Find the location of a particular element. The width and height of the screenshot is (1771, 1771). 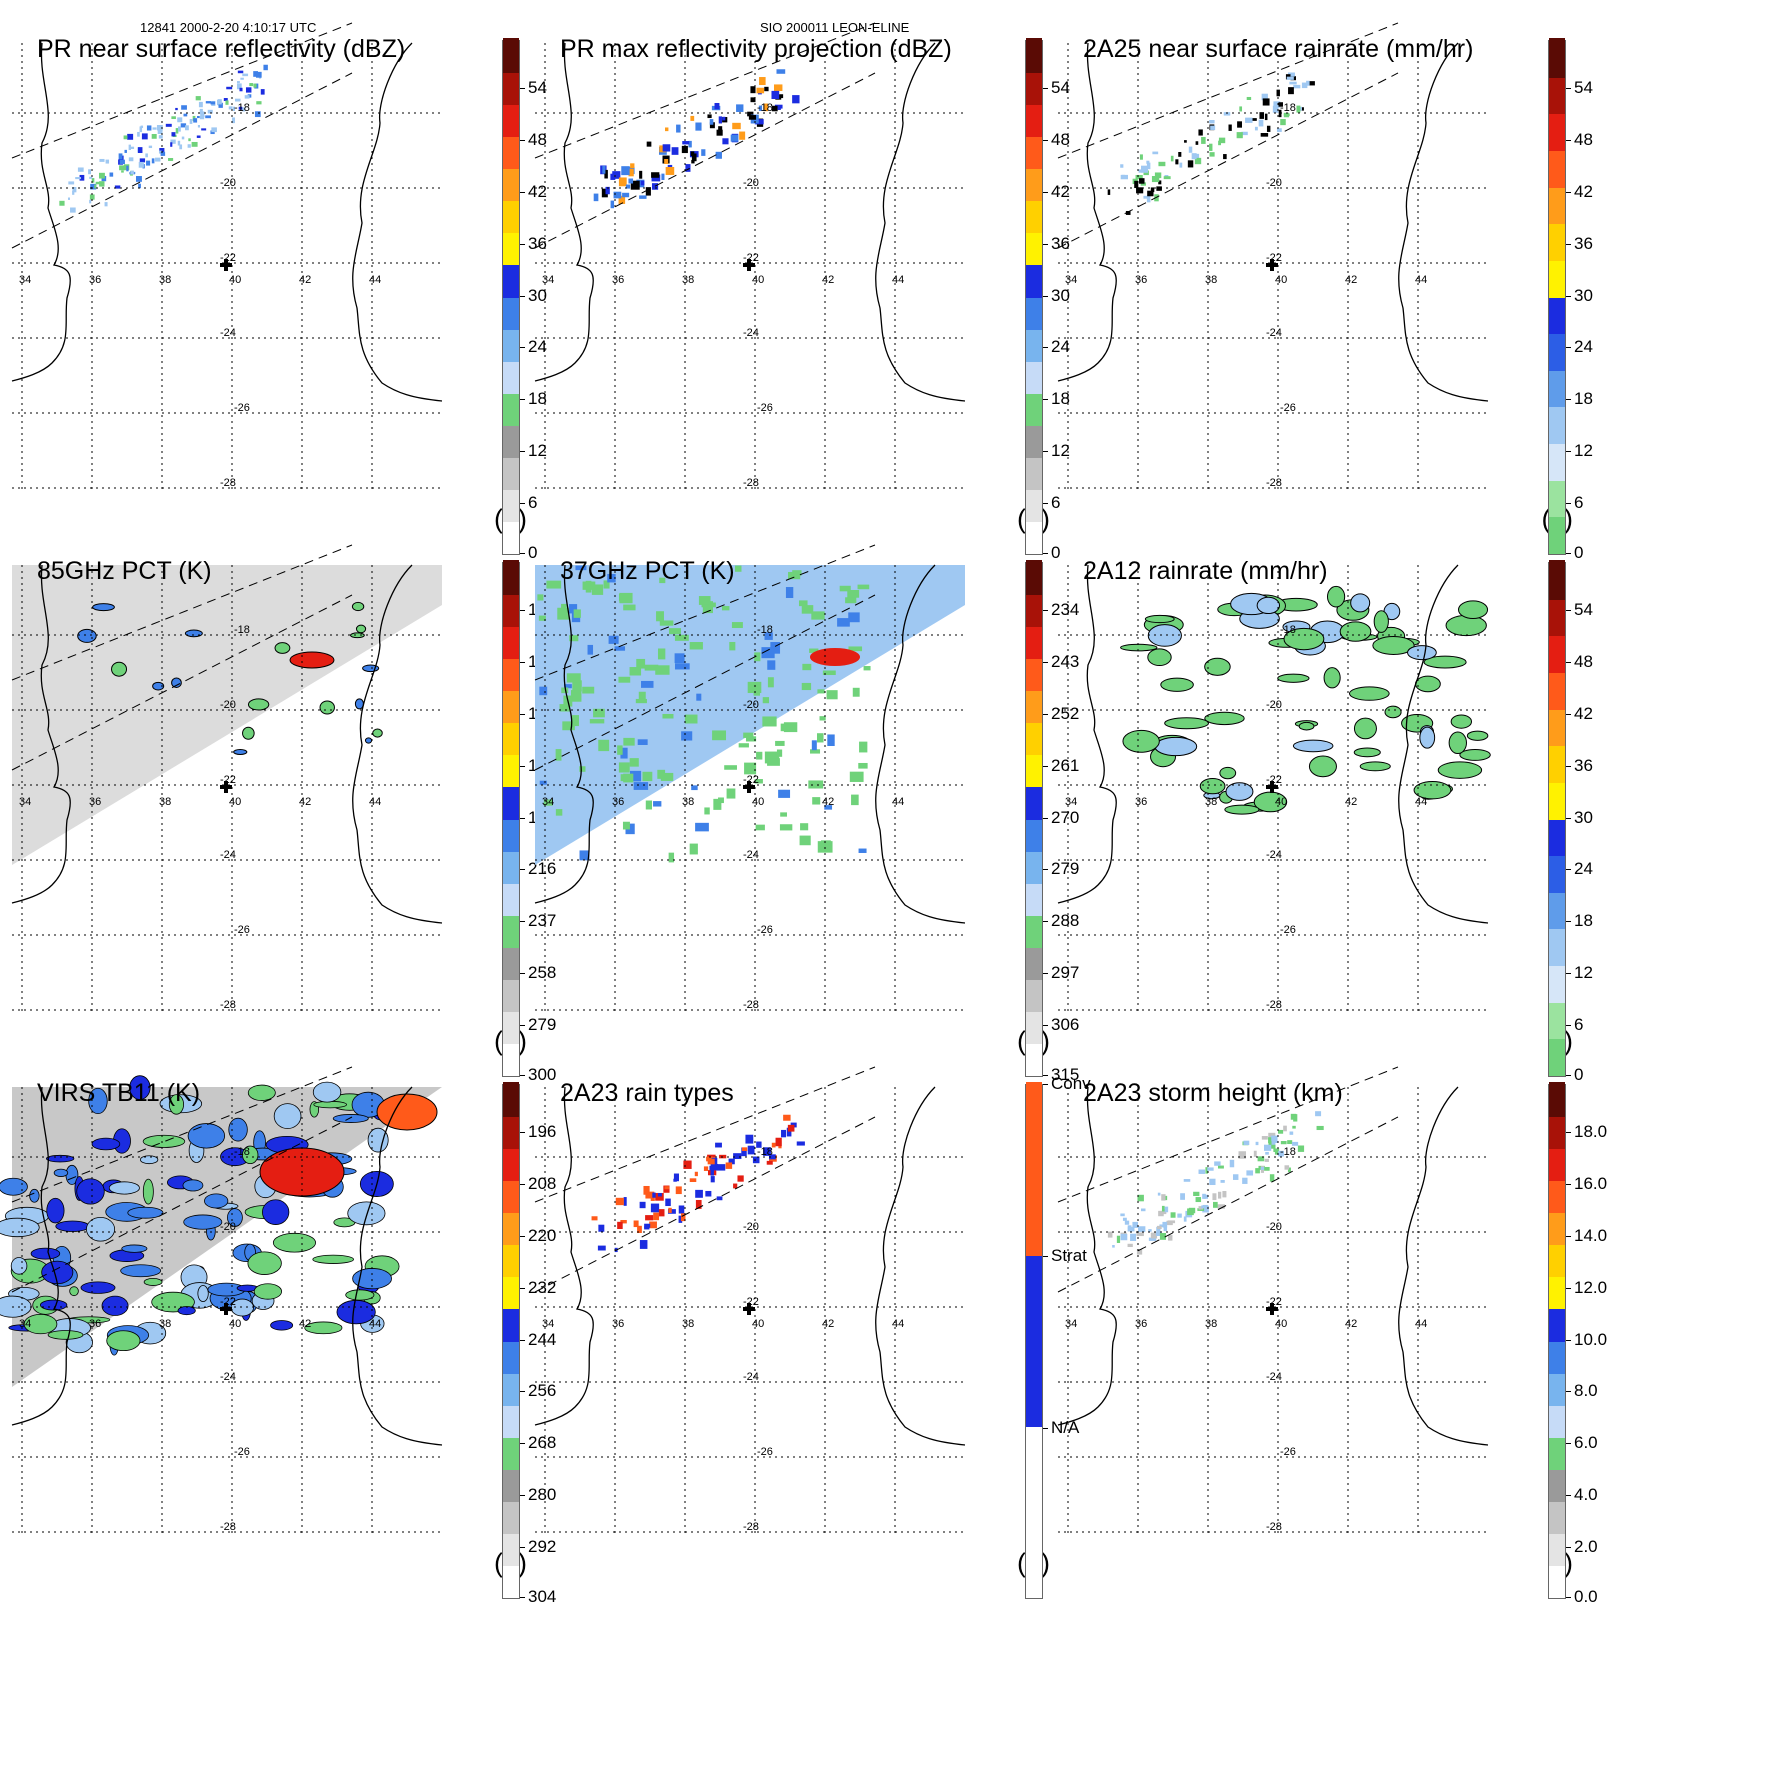

colorbar-tick-label: 6 is located at coordinates (1574, 1025).